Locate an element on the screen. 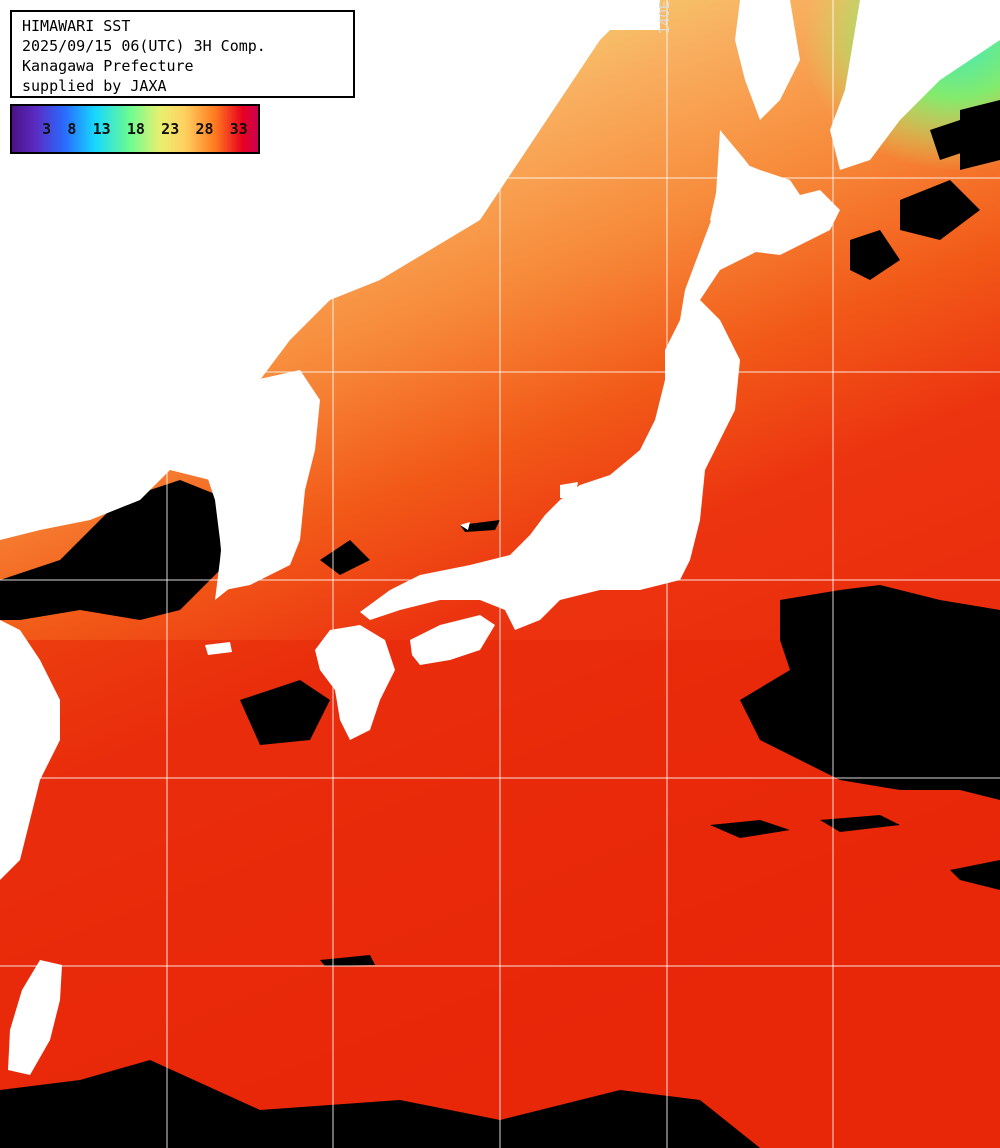 The width and height of the screenshot is (1000, 1148). title-source: supplied by JAXA is located at coordinates (94, 86).